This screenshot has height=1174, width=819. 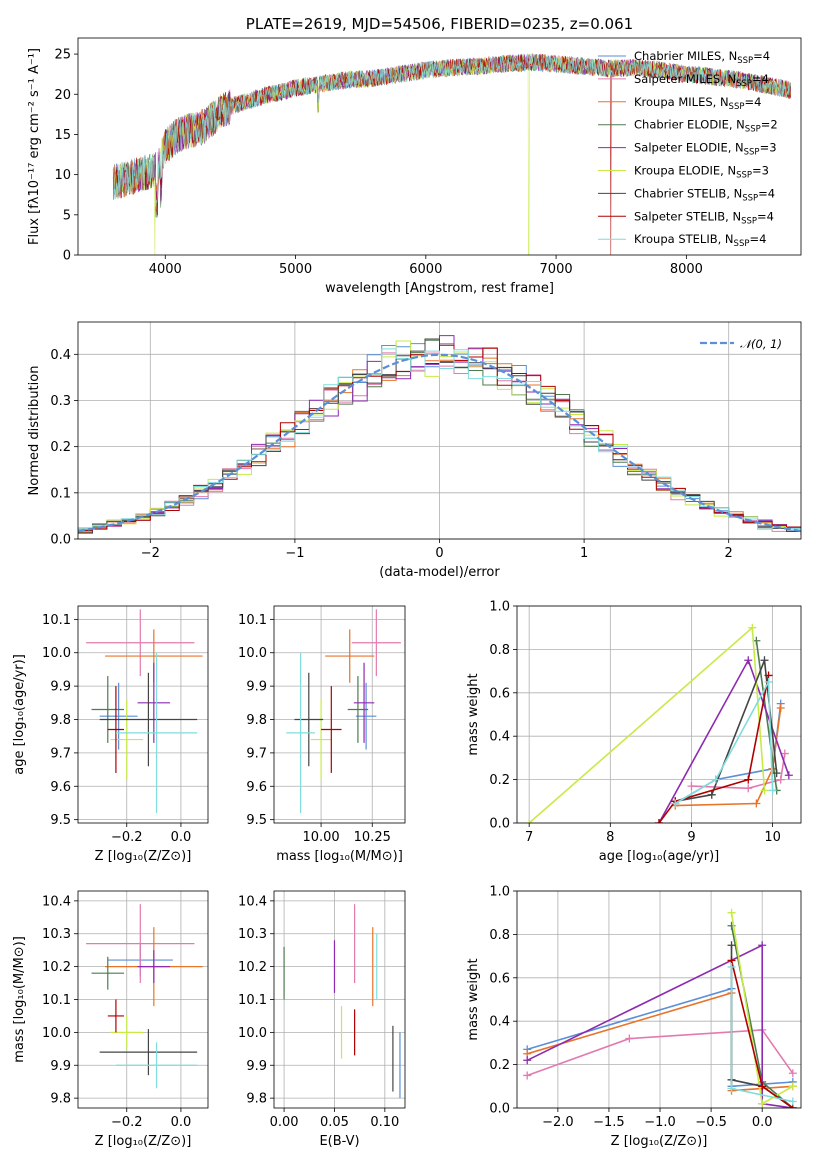 What do you see at coordinates (60, 493) in the screenshot?
I see `residuals-ytick-label-1: 0.1` at bounding box center [60, 493].